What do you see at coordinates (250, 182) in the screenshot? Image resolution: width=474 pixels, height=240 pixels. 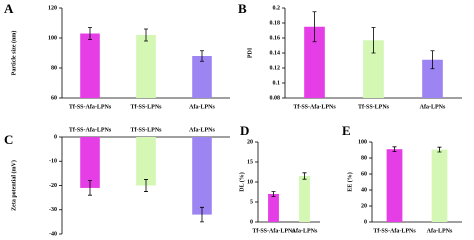 I see `y-tick-label: 10` at bounding box center [250, 182].